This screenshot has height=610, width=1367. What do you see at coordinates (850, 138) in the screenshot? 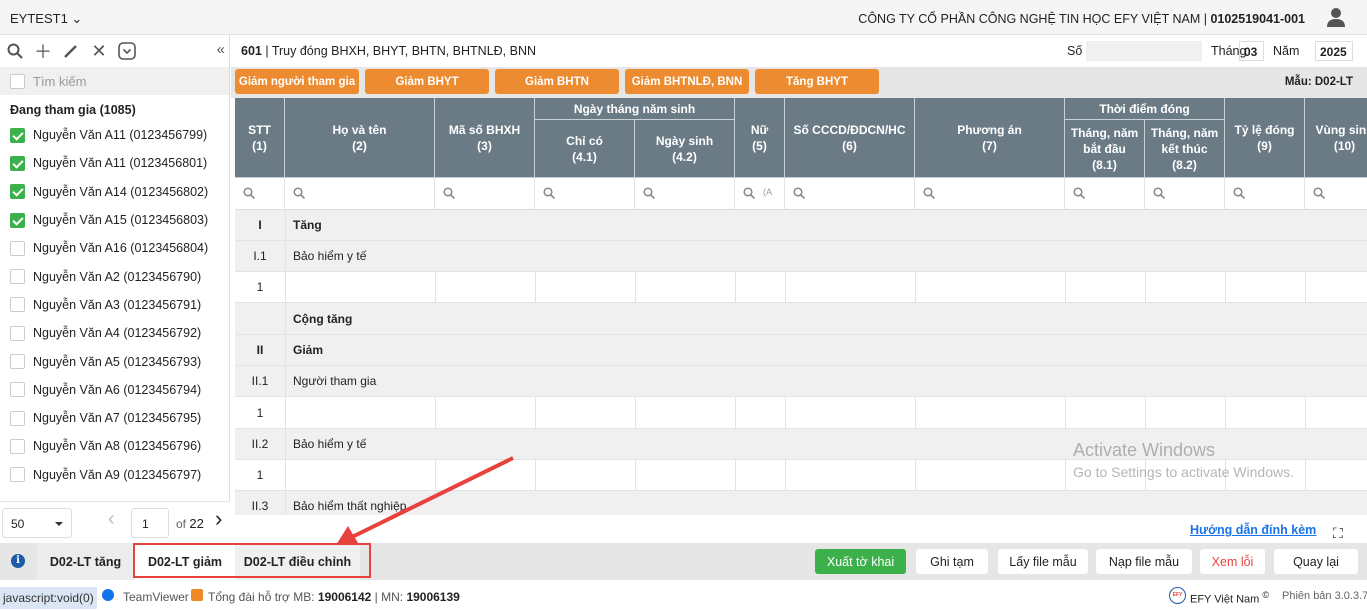
I see `header-cccd: Số CCCD/ĐDCN/HC (6)` at bounding box center [850, 138].